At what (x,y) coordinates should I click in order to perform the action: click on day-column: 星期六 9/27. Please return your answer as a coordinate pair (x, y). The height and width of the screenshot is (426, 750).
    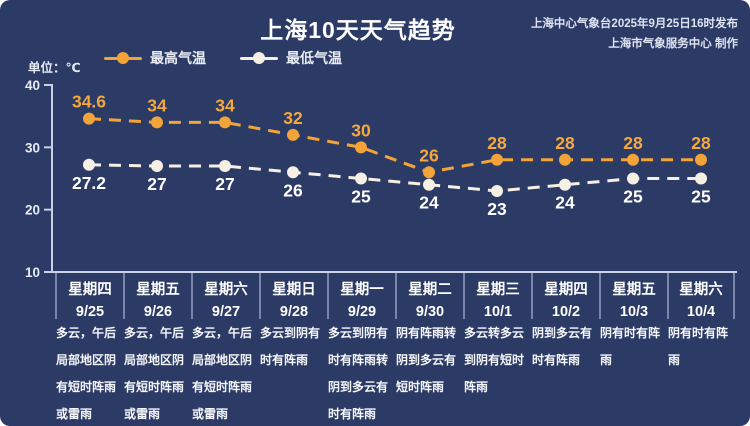
    Looking at the image, I should click on (225, 296).